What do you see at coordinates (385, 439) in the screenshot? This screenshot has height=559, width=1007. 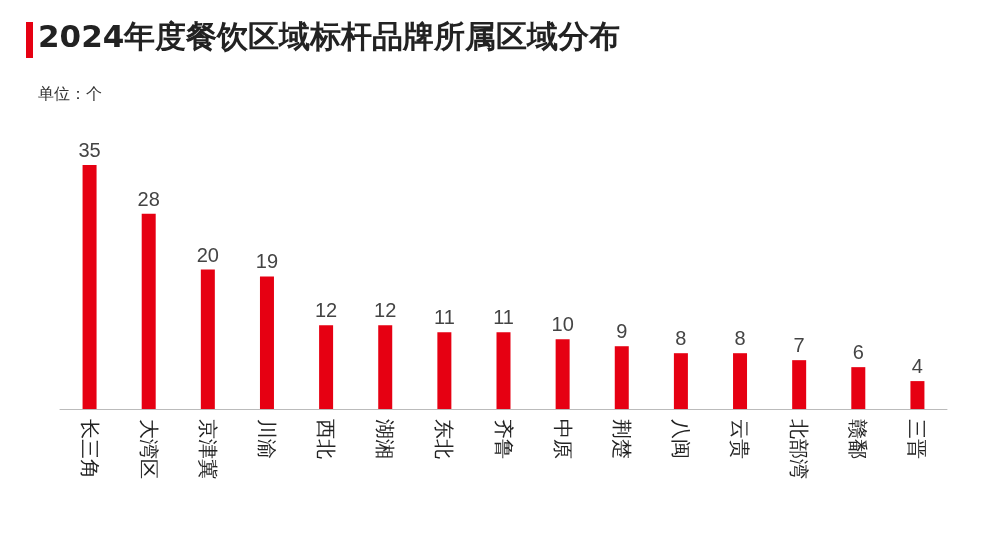 I see `x-tick-label: 湖湘` at bounding box center [385, 439].